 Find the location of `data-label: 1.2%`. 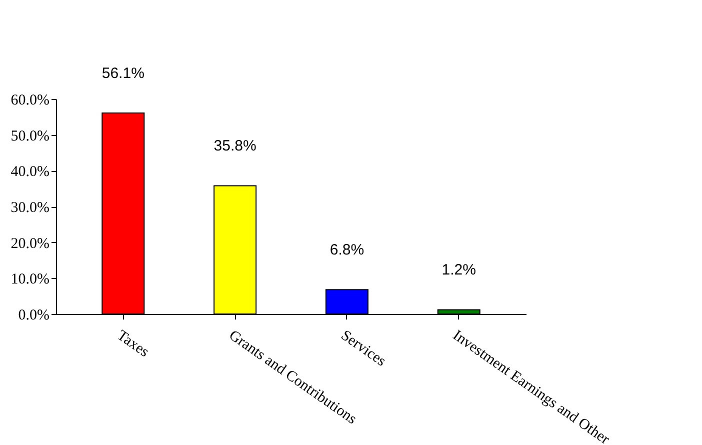

data-label: 1.2% is located at coordinates (459, 270).